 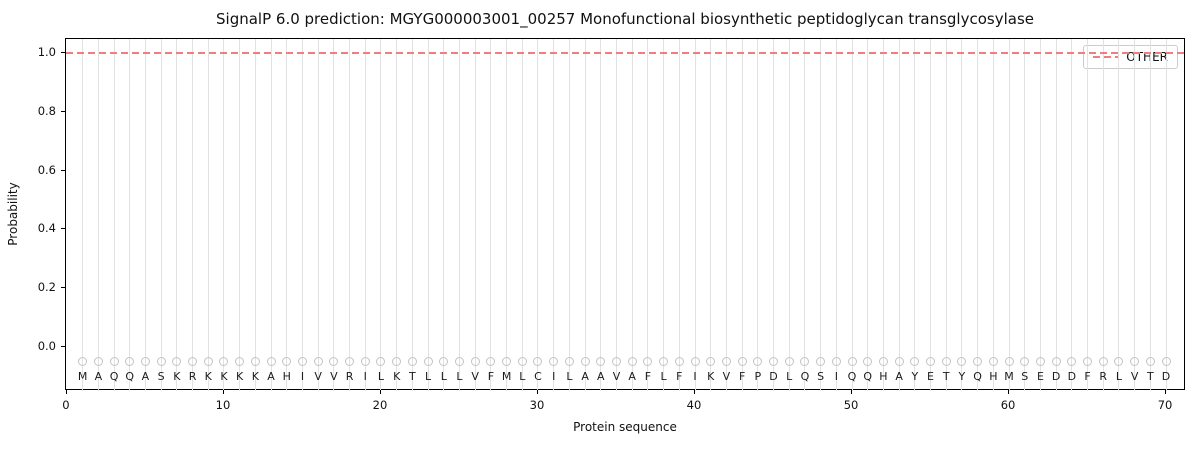 What do you see at coordinates (223, 405) in the screenshot?
I see `x-tick-label: 10` at bounding box center [223, 405].